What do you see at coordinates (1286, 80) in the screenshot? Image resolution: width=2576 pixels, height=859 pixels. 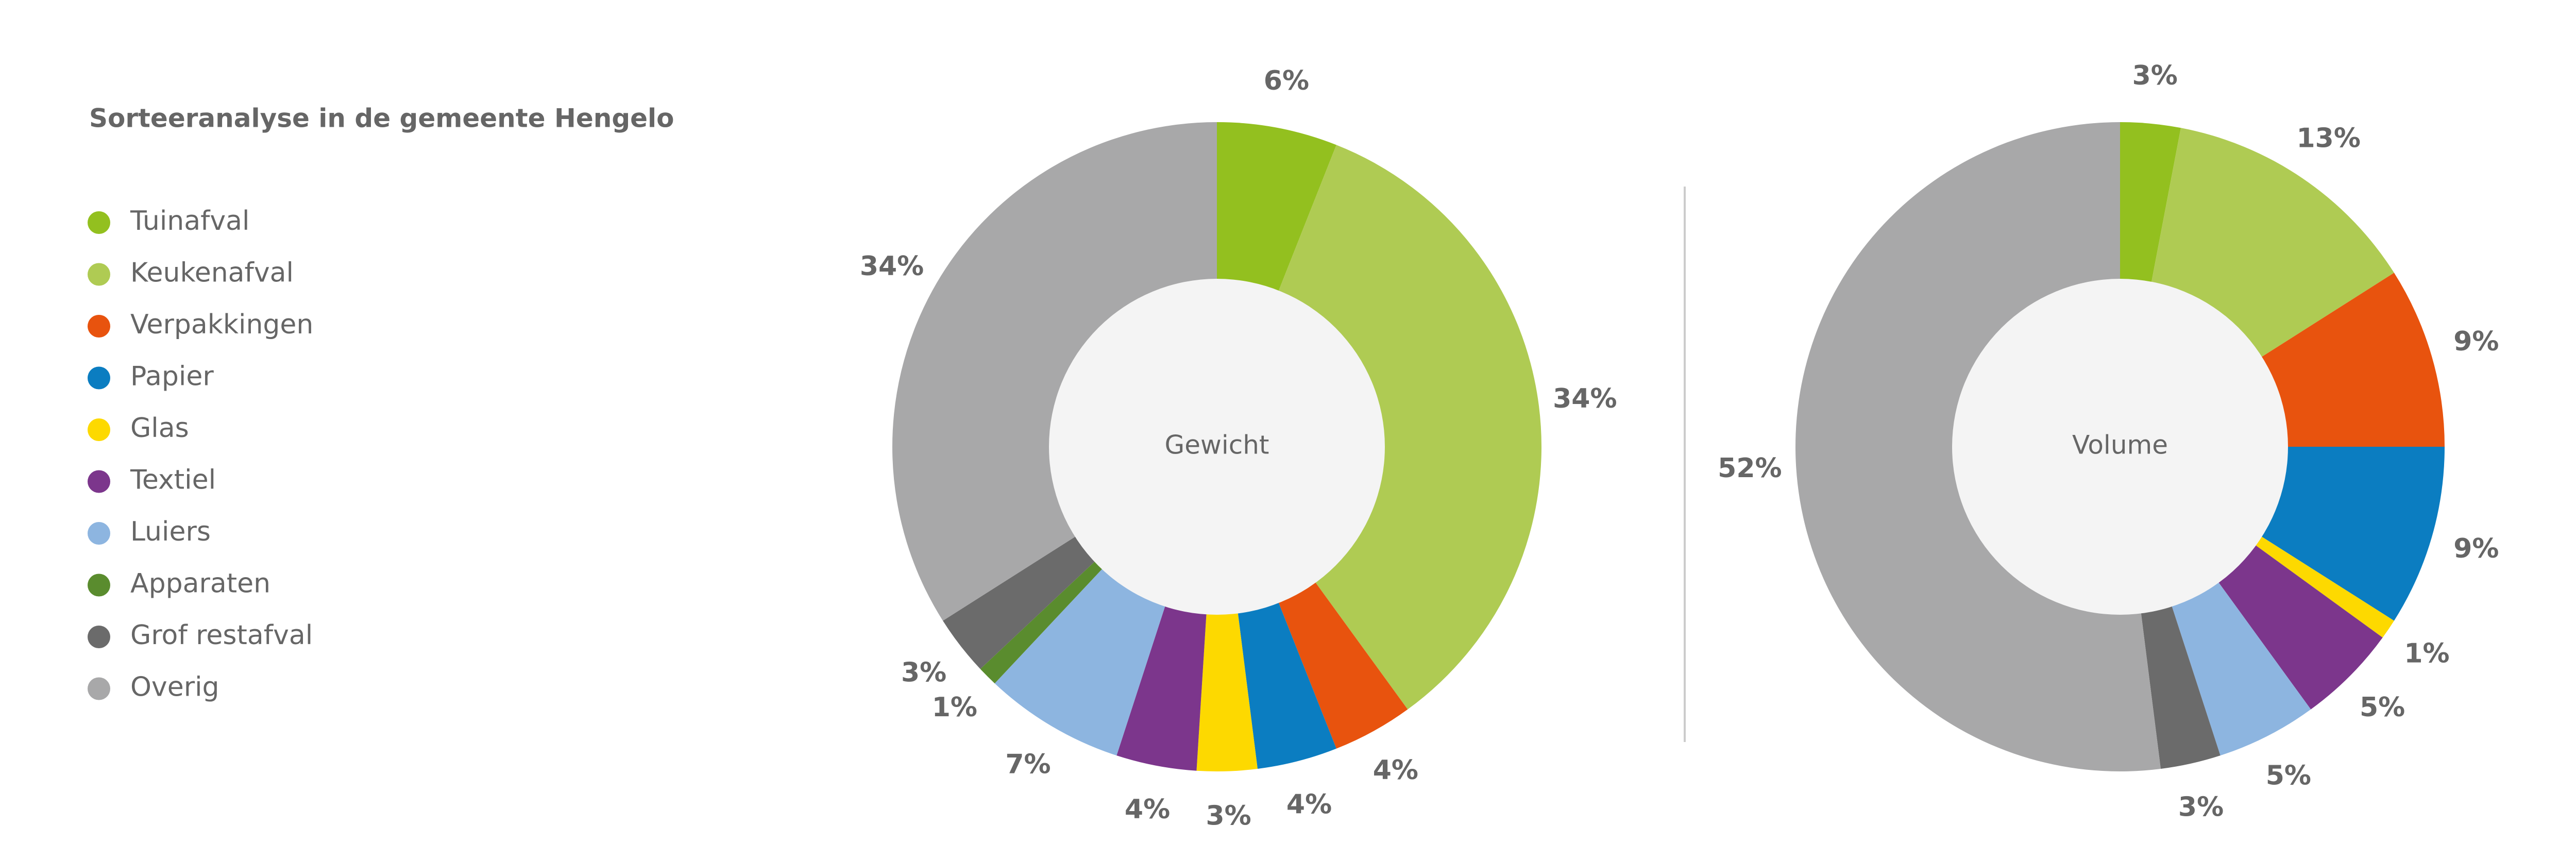 I see `data-label: 6%` at bounding box center [1286, 80].